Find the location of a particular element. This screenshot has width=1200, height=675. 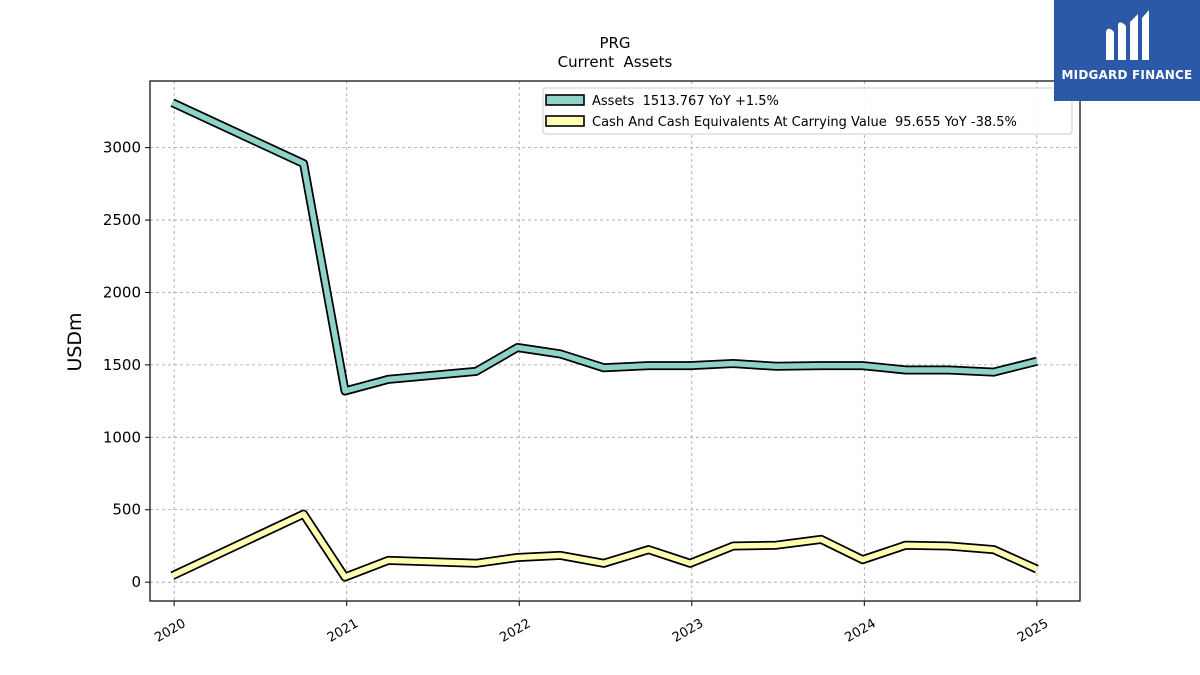

legend-swatch-assets is located at coordinates (565, 100).